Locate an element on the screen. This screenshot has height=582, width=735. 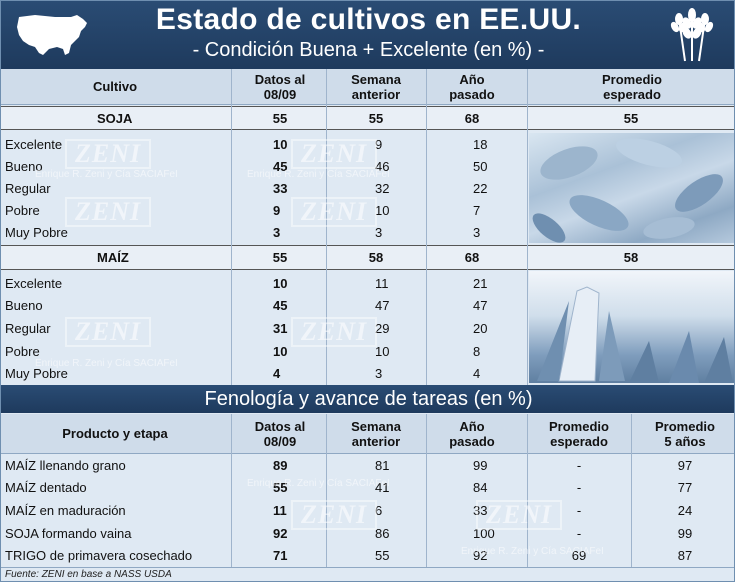
maiz-anio: 68 is located at coordinates (472, 257).